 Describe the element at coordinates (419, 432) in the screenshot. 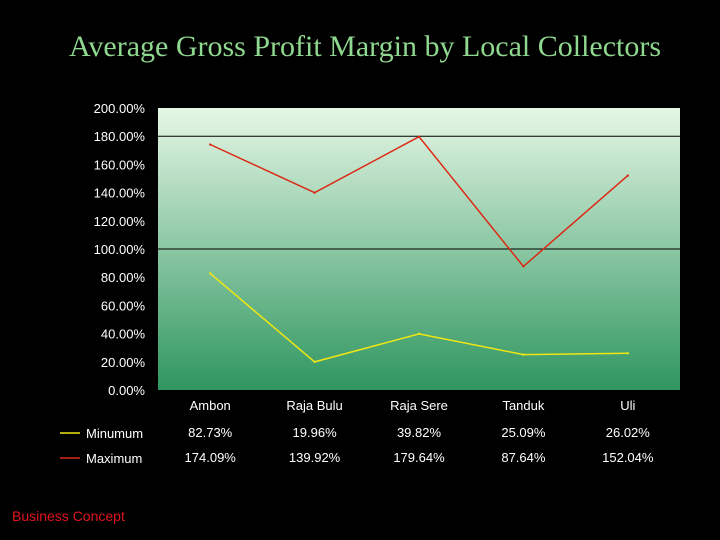

I see `data-label-minumum: 39.82%` at that location.